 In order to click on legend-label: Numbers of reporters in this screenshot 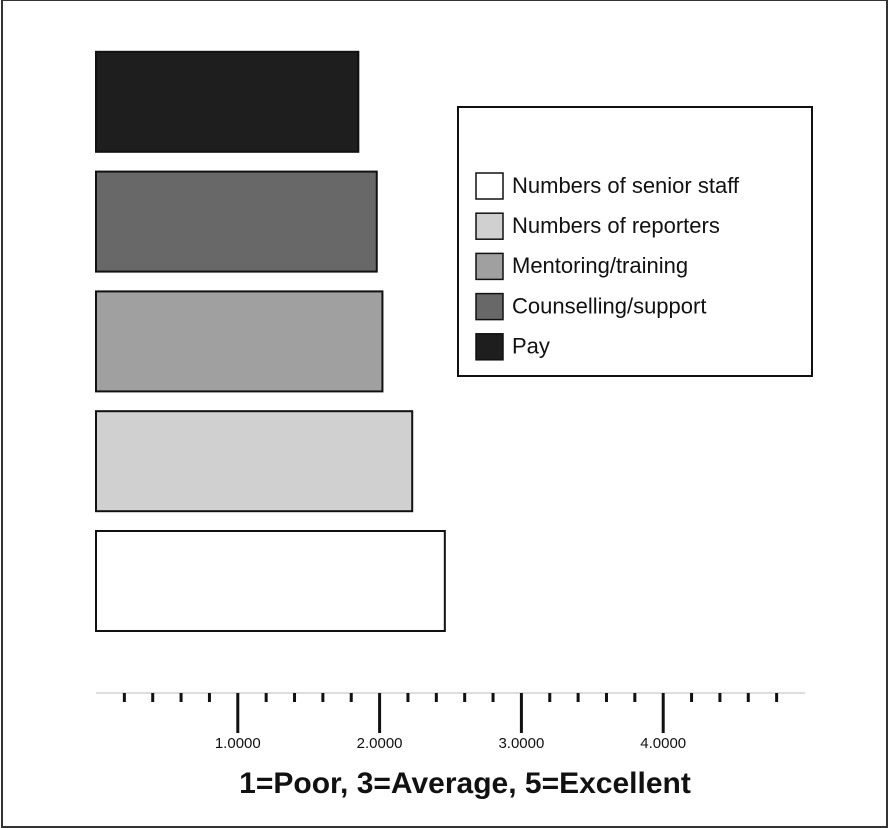, I will do `click(616, 225)`.